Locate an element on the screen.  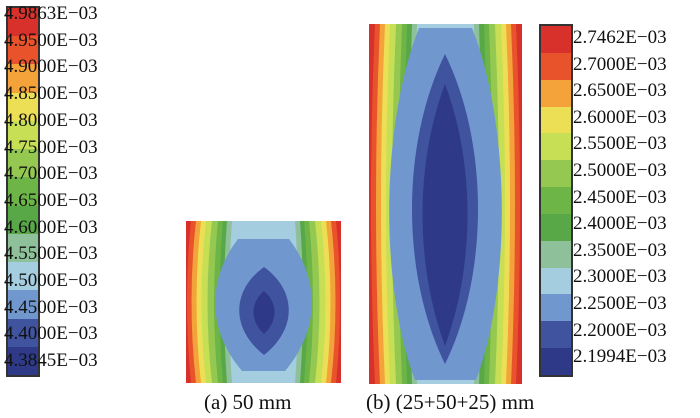
legend-label: 4.9000E−03 is located at coordinates (51, 67).